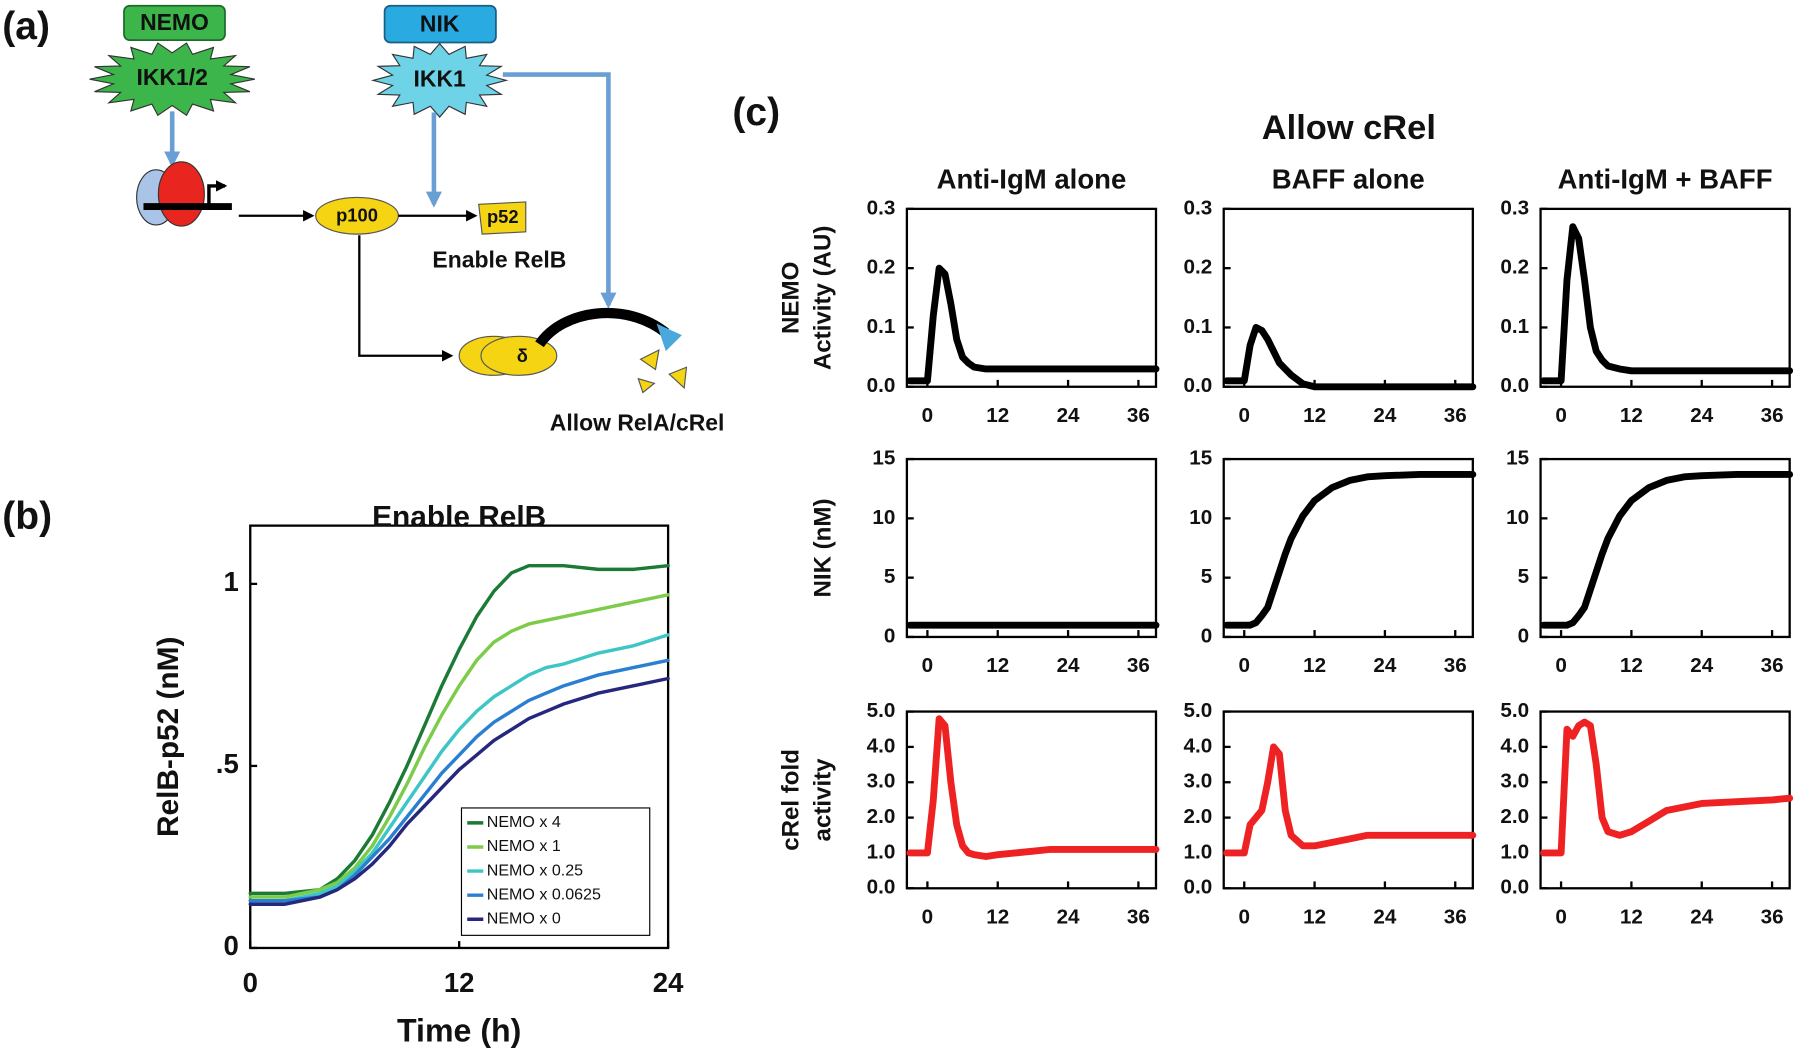 The image size is (1800, 1057). Describe the element at coordinates (649, 360) in the screenshot. I see `fragment` at that location.